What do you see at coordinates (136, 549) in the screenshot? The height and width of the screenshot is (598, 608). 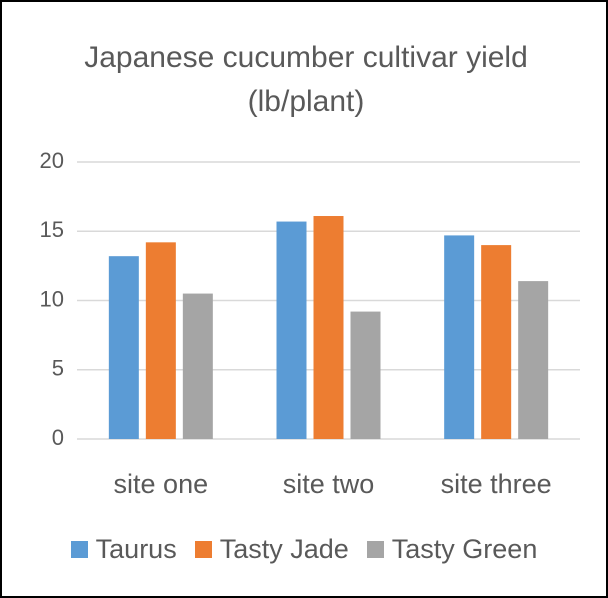 I see `legend-label: Taurus` at bounding box center [136, 549].